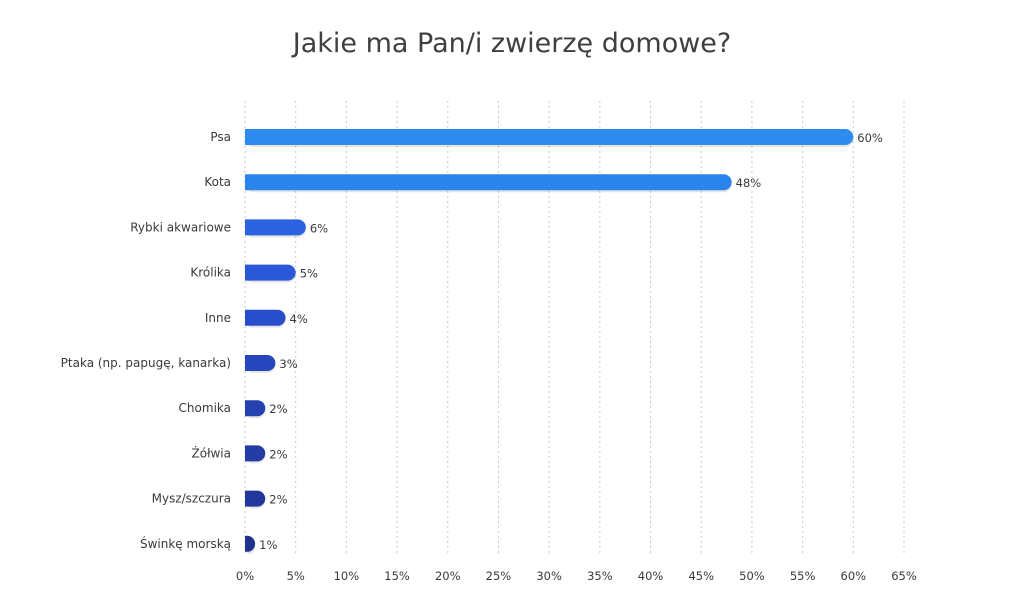 Image resolution: width=1024 pixels, height=609 pixels. What do you see at coordinates (218, 318) in the screenshot?
I see `category-label: Inne` at bounding box center [218, 318].